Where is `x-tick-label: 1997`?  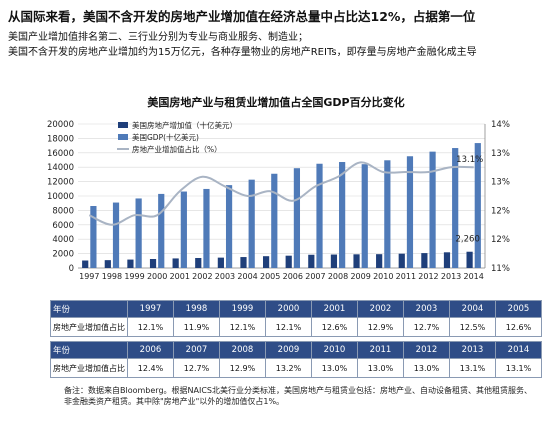
x-tick-label: 1997 is located at coordinates (89, 276).